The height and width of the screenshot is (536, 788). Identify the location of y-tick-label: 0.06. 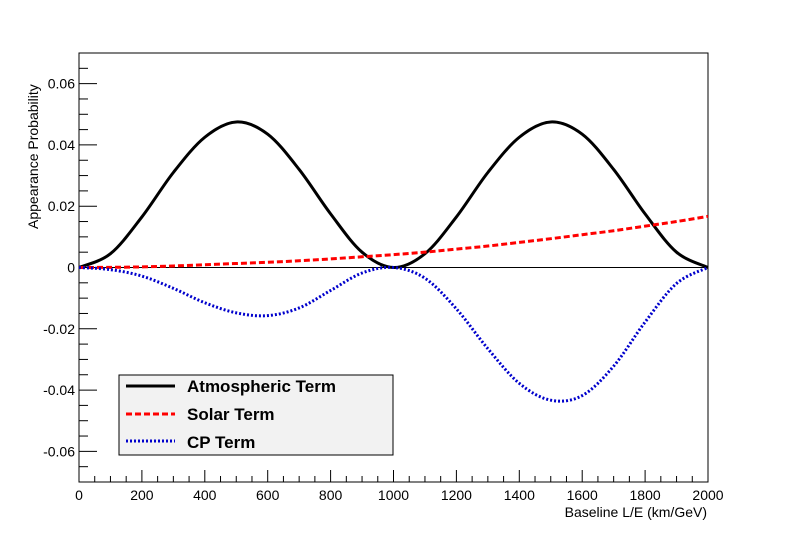
(61, 84).